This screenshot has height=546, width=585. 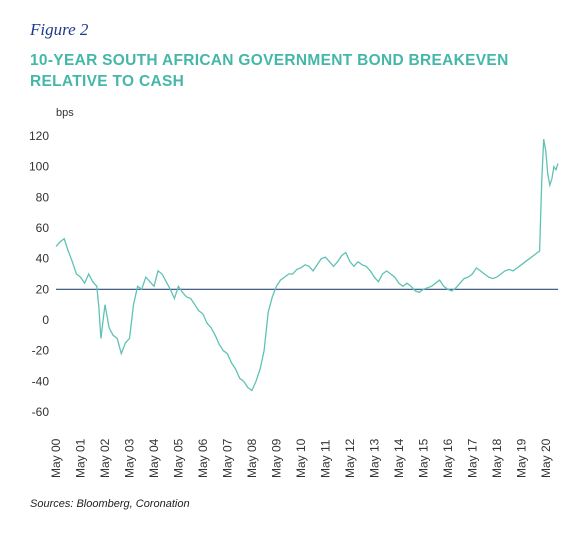 What do you see at coordinates (41, 351) in the screenshot?
I see `y-tick-label: -20` at bounding box center [41, 351].